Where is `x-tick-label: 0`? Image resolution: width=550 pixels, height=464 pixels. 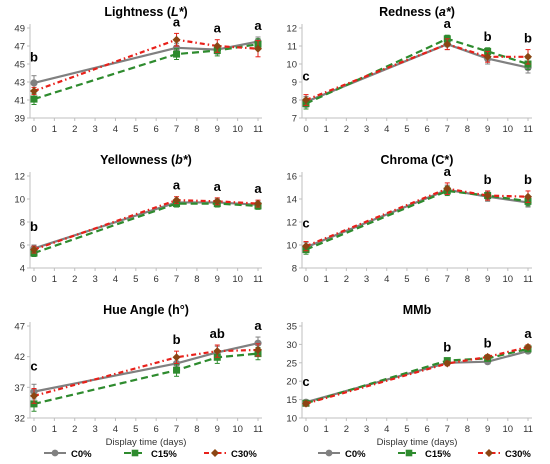 x-tick-label: 0 is located at coordinates (33, 429).